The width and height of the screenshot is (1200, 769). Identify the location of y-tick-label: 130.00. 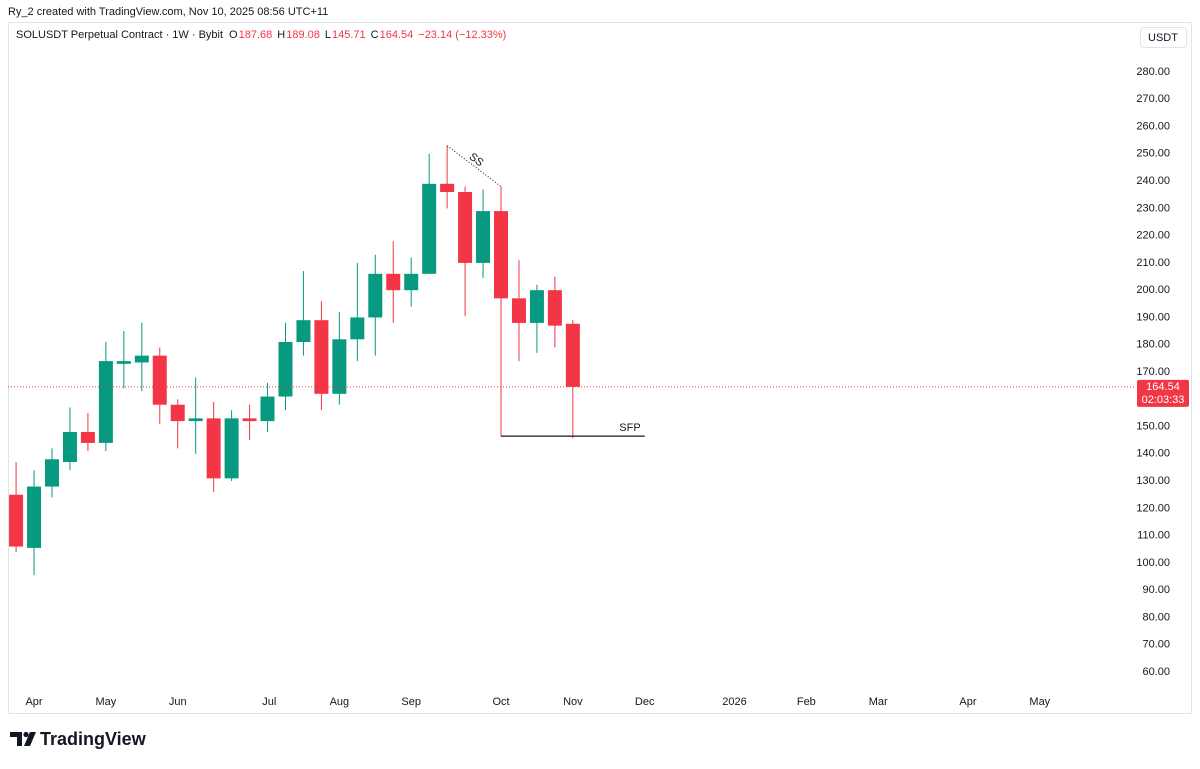
(1153, 481).